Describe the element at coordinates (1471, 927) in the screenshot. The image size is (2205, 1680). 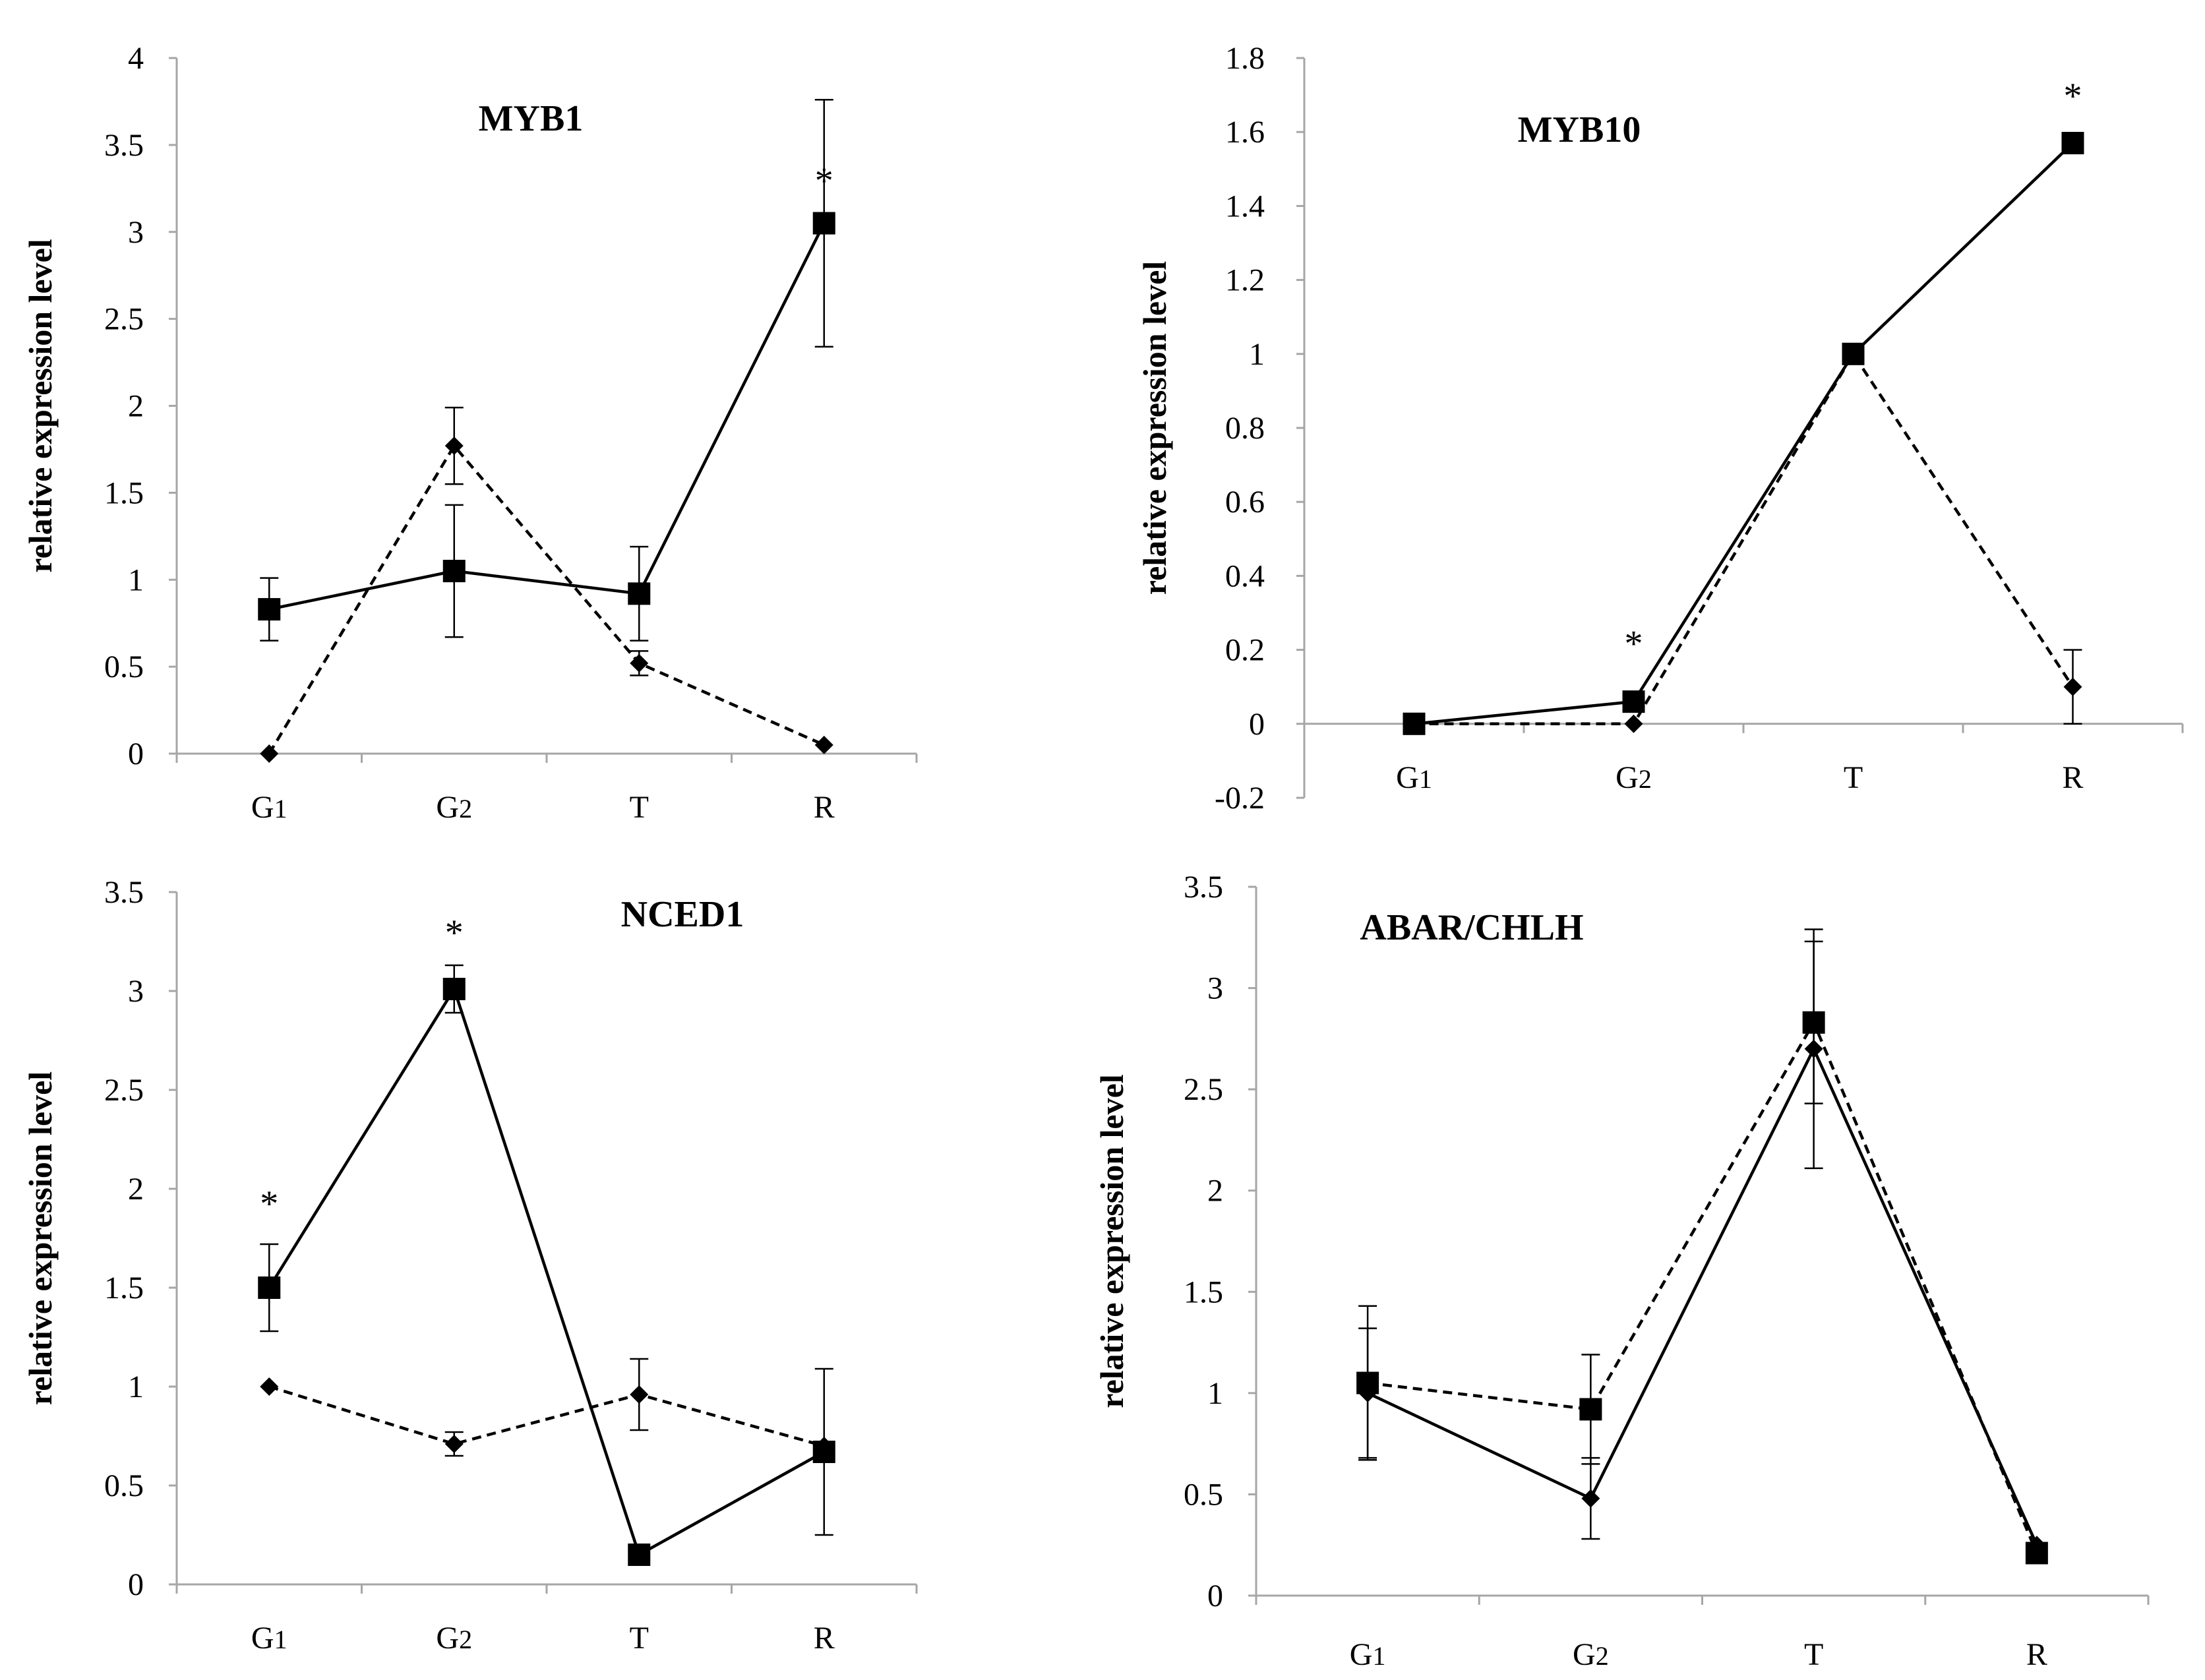
I see `chart-title: ABAR/CHLH` at that location.